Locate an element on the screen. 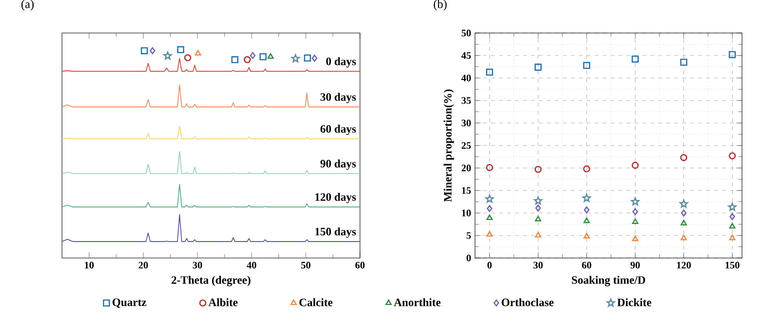  x-tick-label: 150 is located at coordinates (733, 265).